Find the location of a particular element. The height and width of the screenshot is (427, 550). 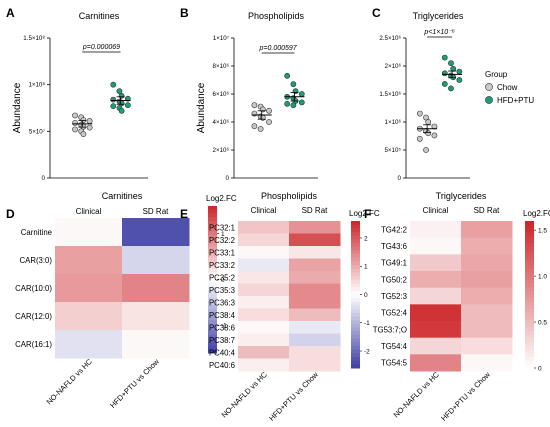

y-tick-label: 2×10⁶ is located at coordinates (393, 66).